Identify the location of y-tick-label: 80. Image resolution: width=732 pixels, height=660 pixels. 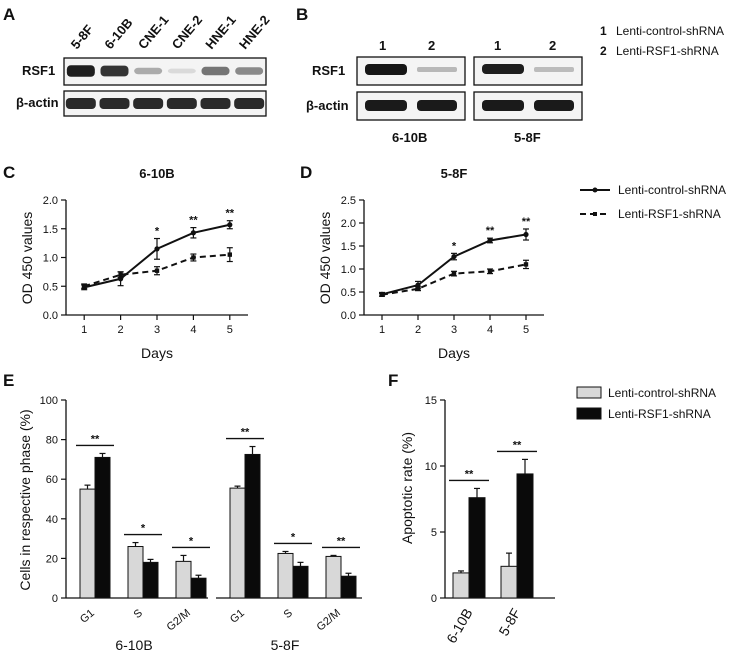
(52, 441).